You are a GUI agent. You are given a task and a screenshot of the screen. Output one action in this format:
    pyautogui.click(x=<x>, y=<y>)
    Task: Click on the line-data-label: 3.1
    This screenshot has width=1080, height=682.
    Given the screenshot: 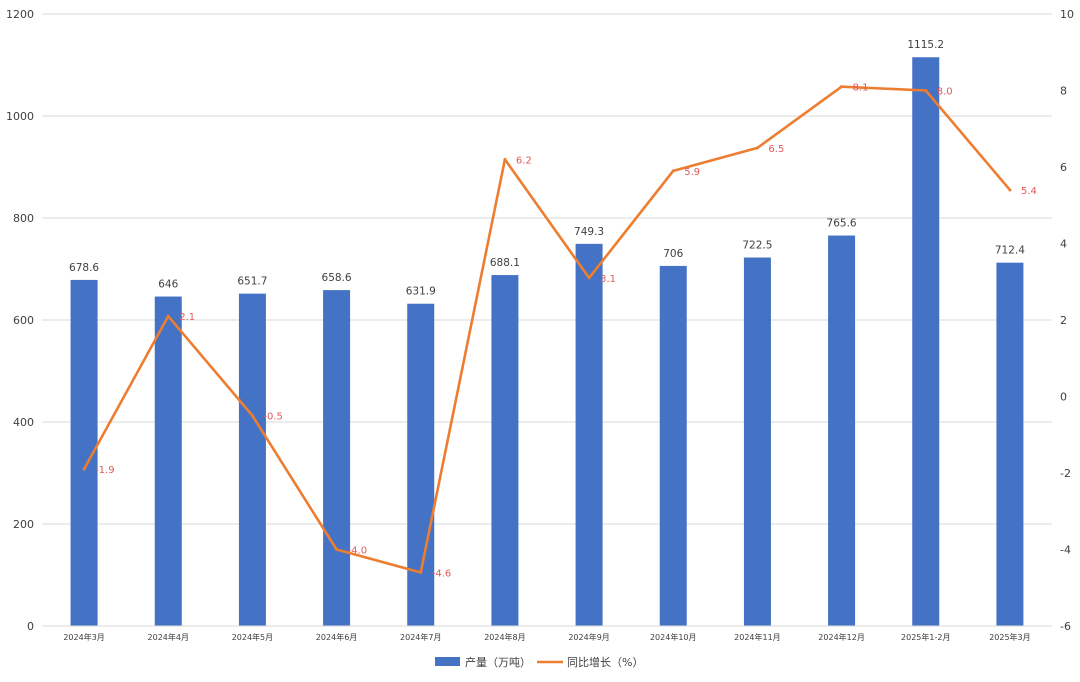 What is the action you would take?
    pyautogui.click(x=608, y=279)
    